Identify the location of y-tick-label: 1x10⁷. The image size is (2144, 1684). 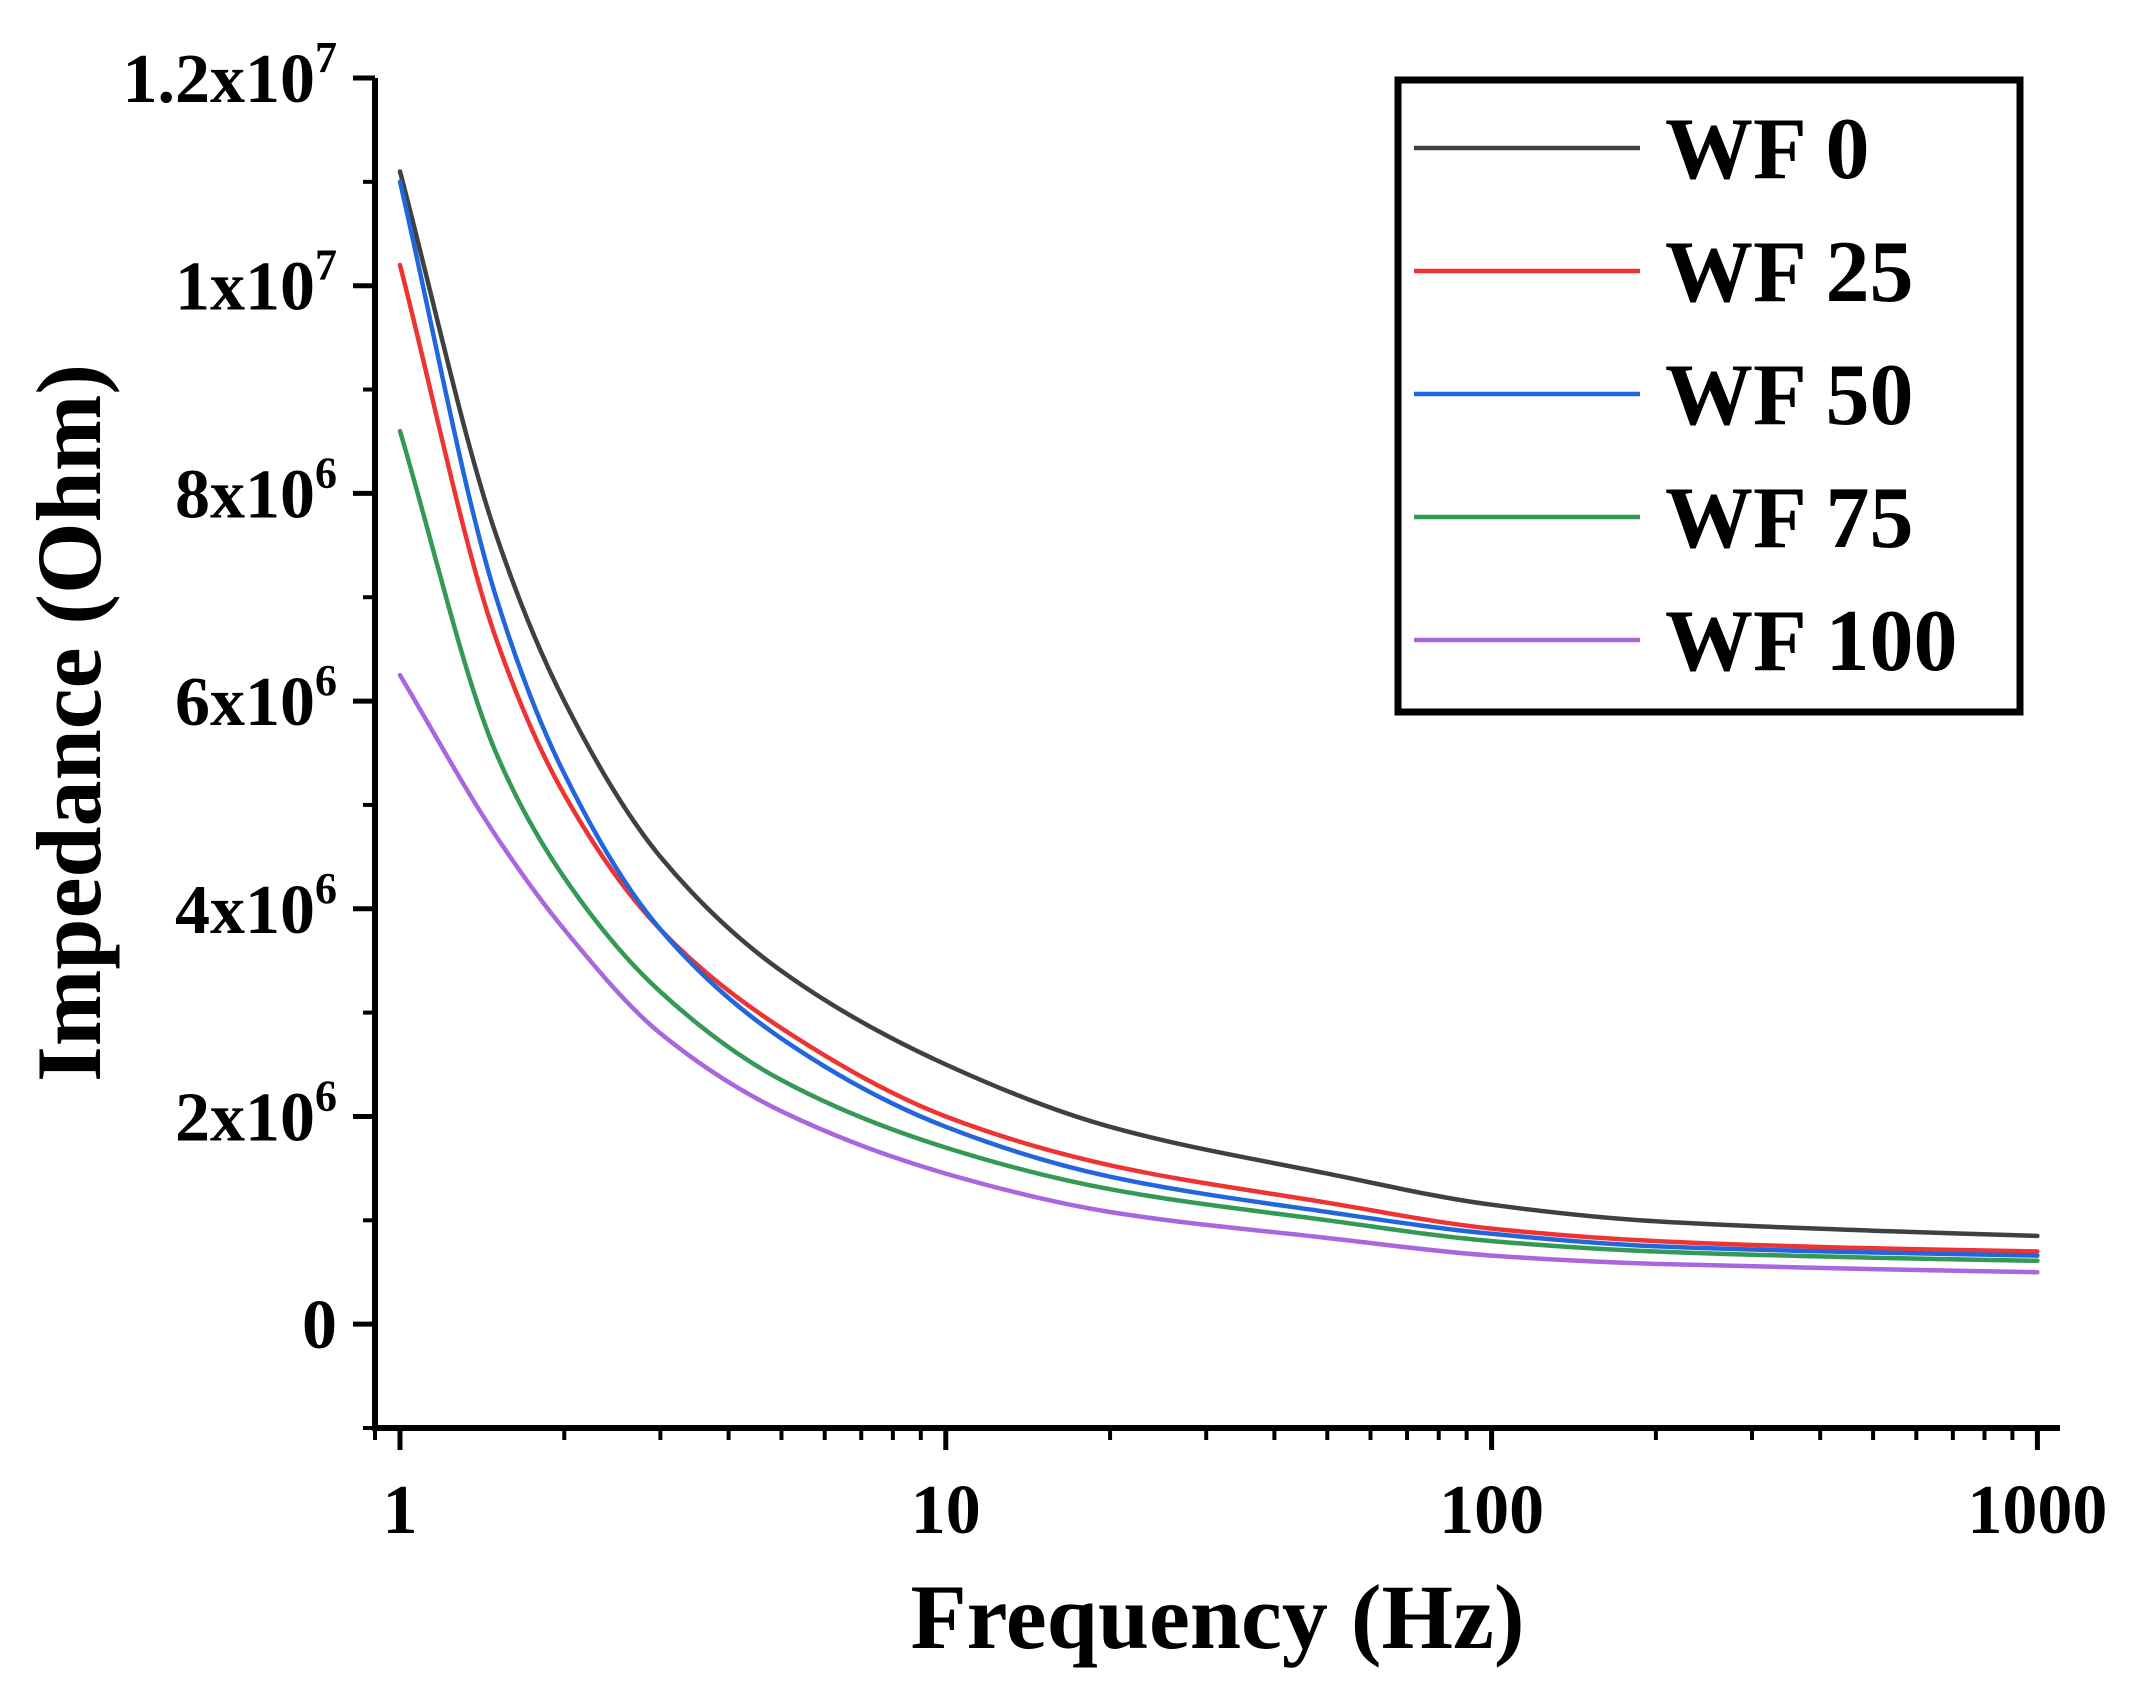
(256, 283).